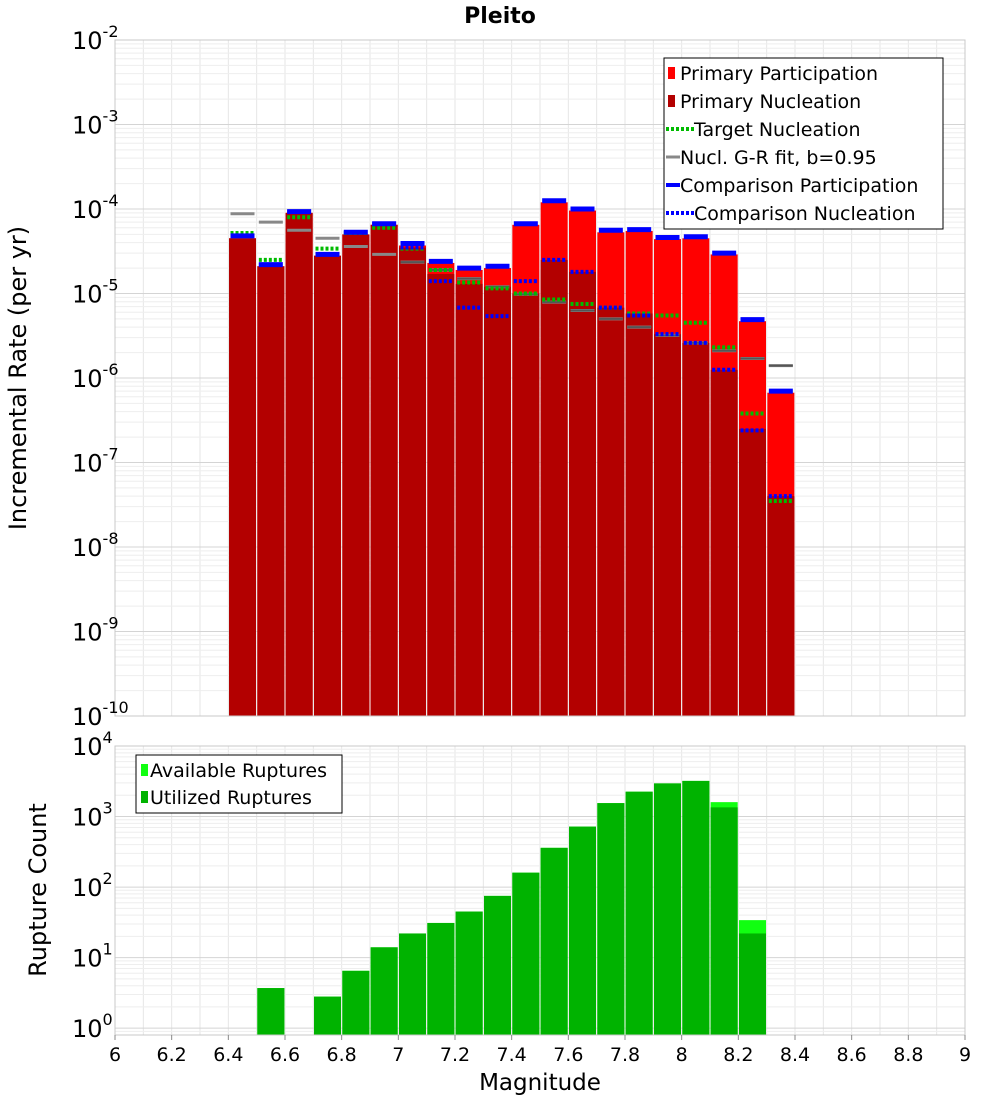 This screenshot has height=1104, width=1000. What do you see at coordinates (285, 1055) in the screenshot?
I see `x-tick-label: 6.6` at bounding box center [285, 1055].